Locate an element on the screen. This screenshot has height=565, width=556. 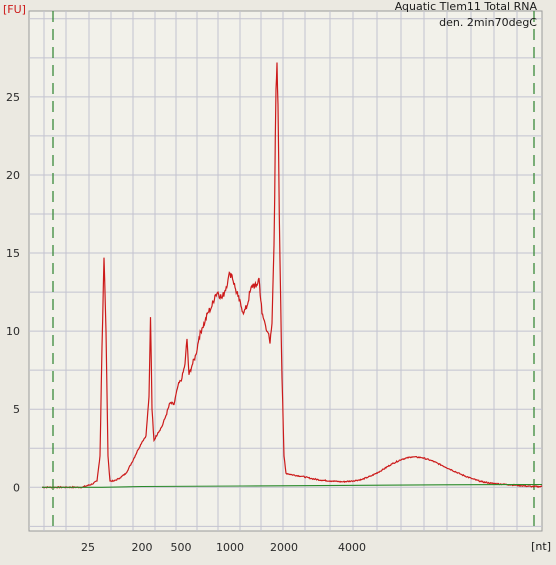
y-tick-label: 5 is located at coordinates (16, 409).